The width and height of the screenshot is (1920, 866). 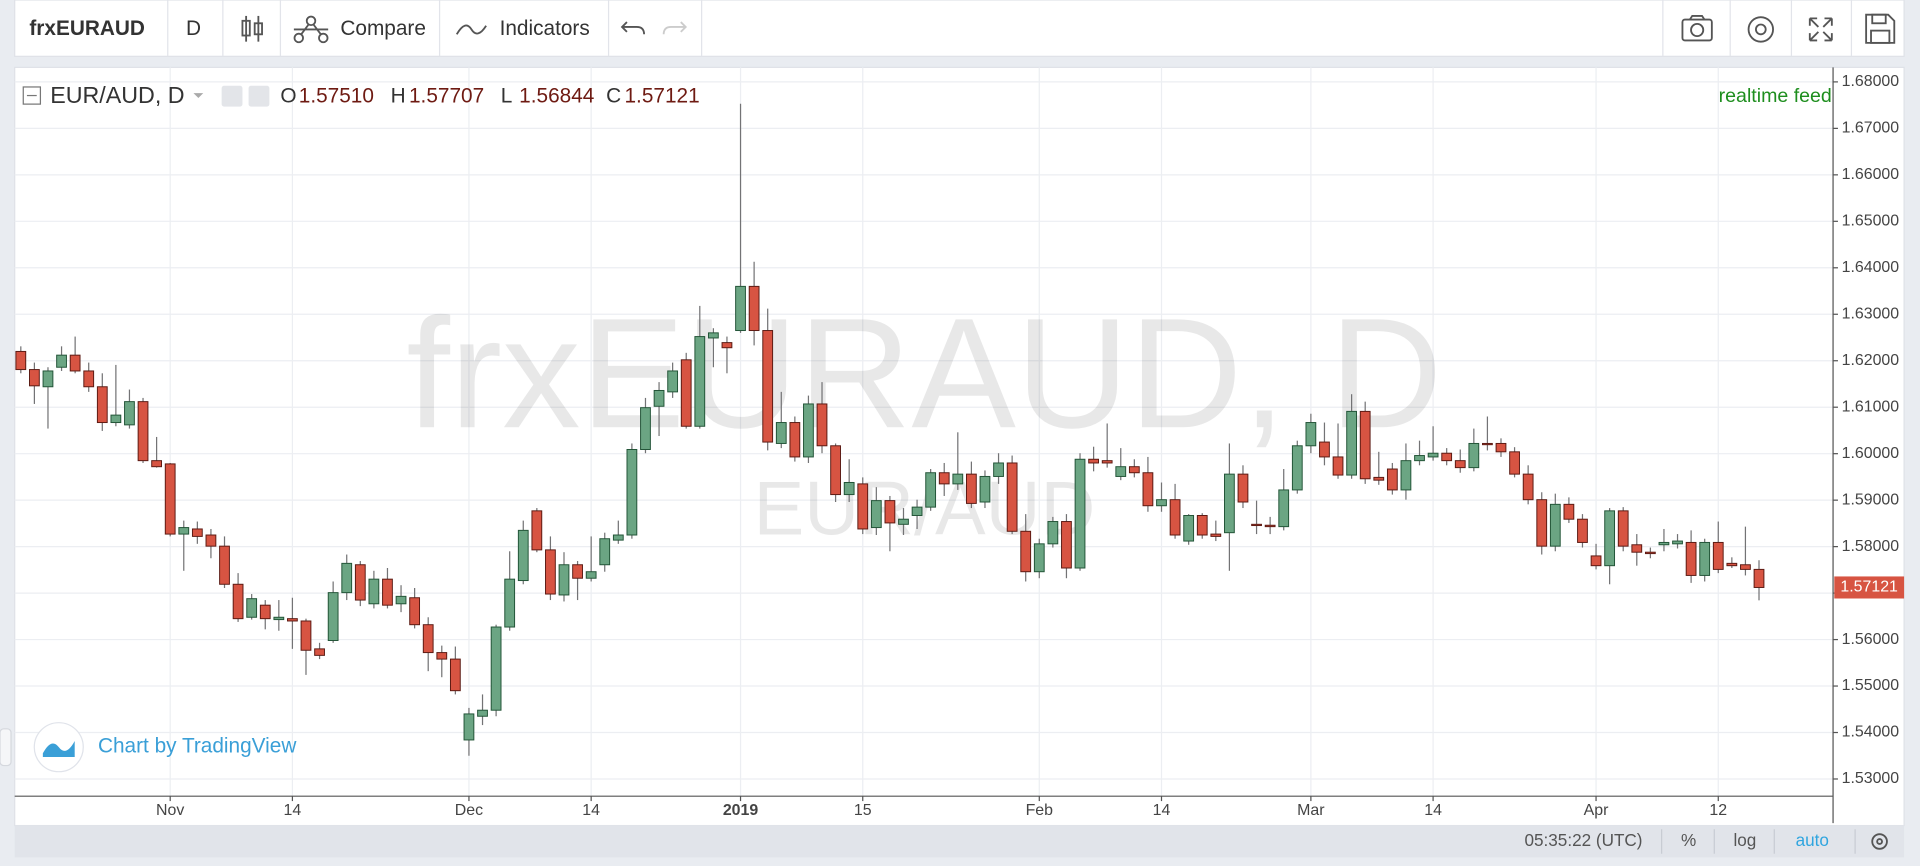 What do you see at coordinates (58, 749) in the screenshot?
I see `tradingview-logo-mark` at bounding box center [58, 749].